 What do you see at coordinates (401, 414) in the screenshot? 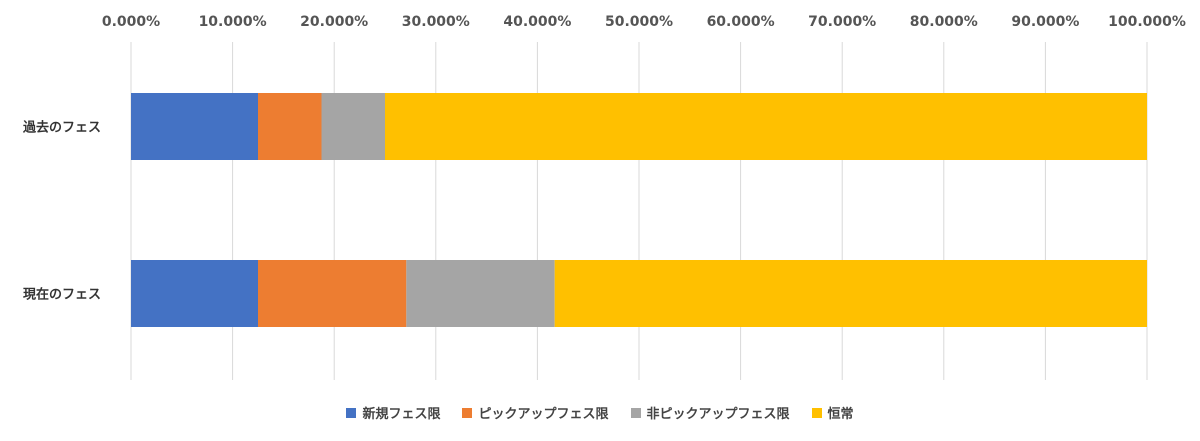
I see `legend-label: 新規フェス限` at bounding box center [401, 414].